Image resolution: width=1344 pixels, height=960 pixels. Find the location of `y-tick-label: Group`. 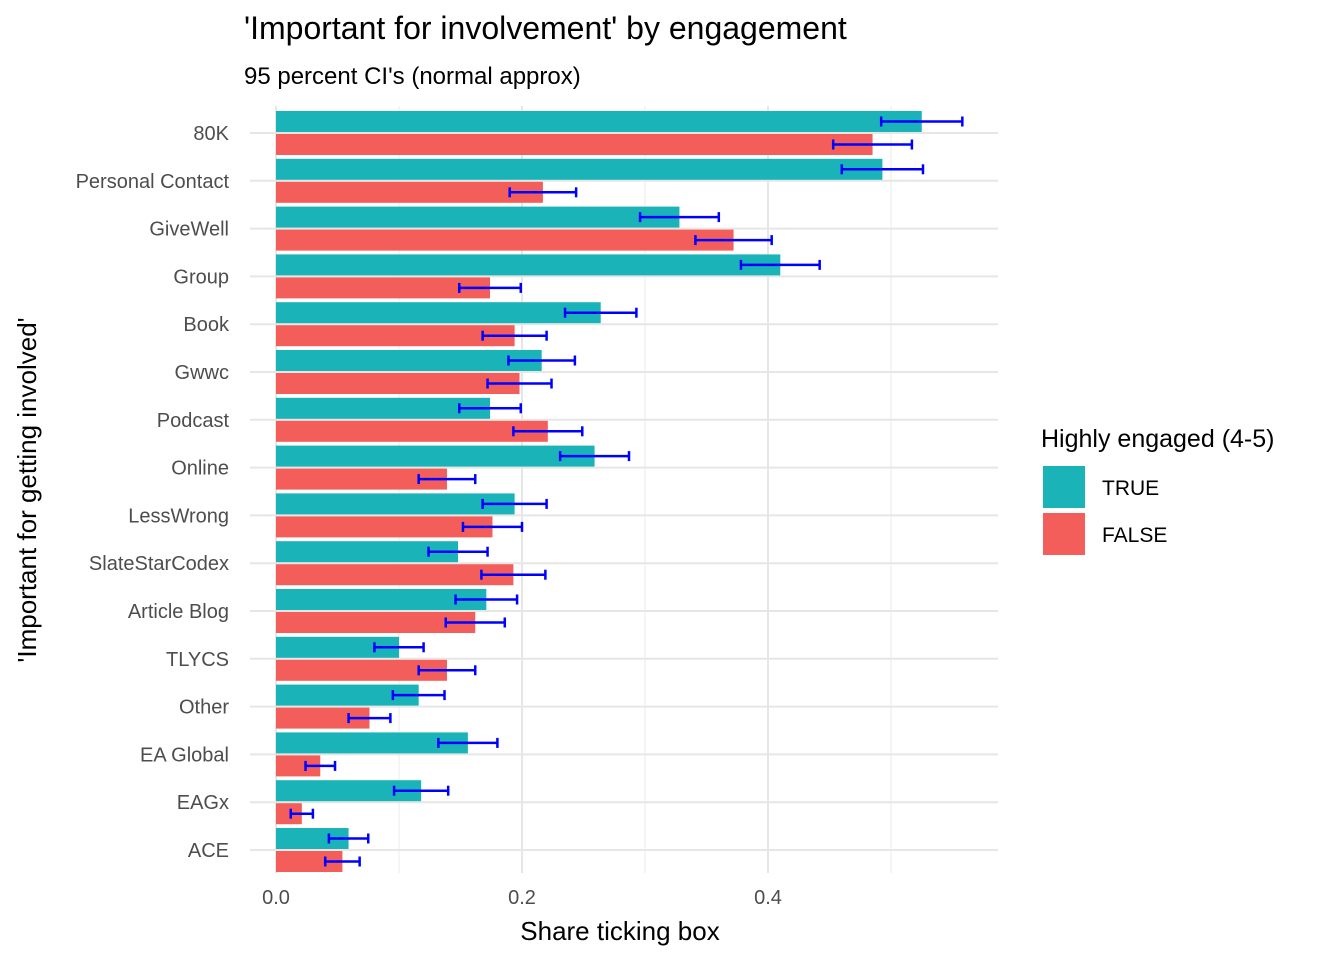

y-tick-label: Group is located at coordinates (201, 277).